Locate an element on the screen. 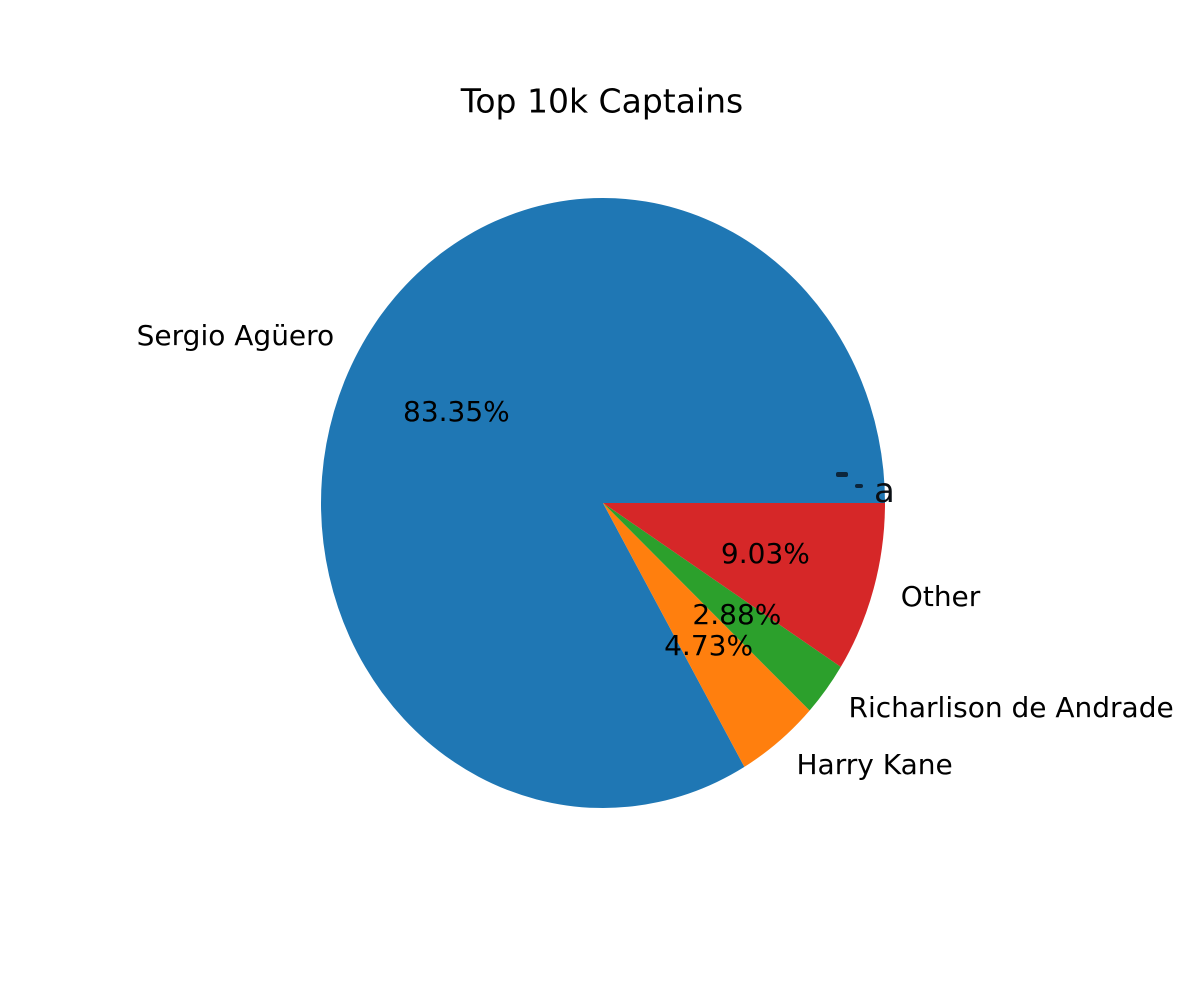 The width and height of the screenshot is (1180, 1000). slice-percent-harry-kane: 4.73% is located at coordinates (709, 645).